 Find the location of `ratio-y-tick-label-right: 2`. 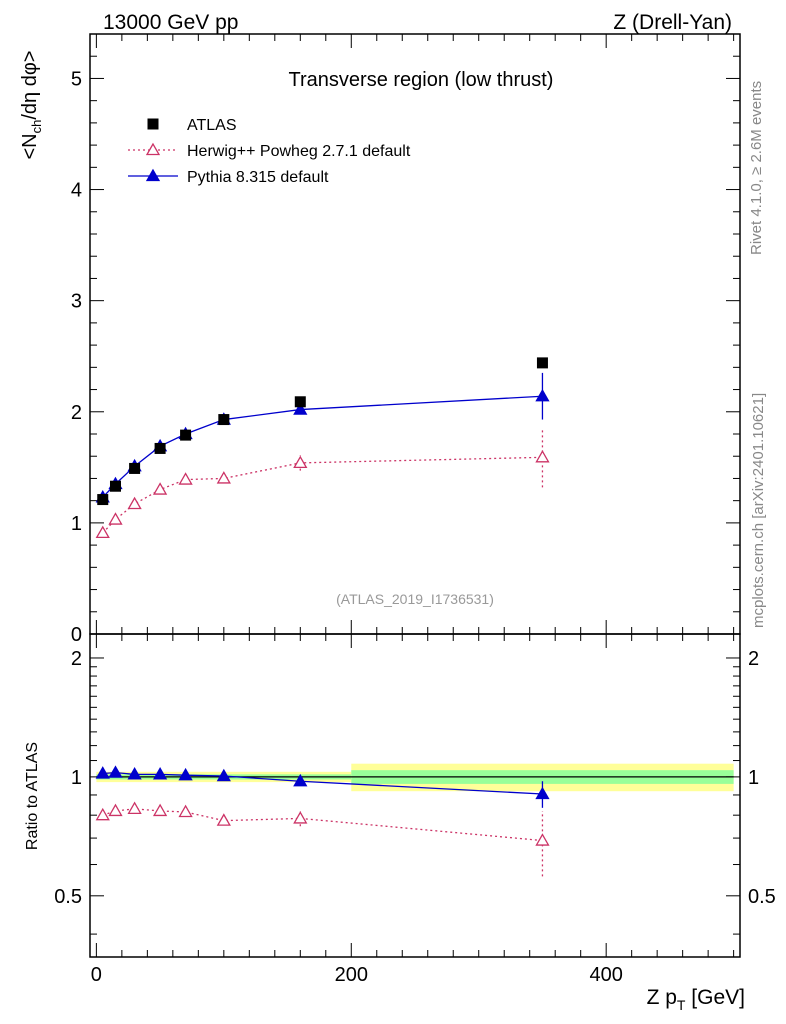

ratio-y-tick-label-right: 2 is located at coordinates (753, 659).